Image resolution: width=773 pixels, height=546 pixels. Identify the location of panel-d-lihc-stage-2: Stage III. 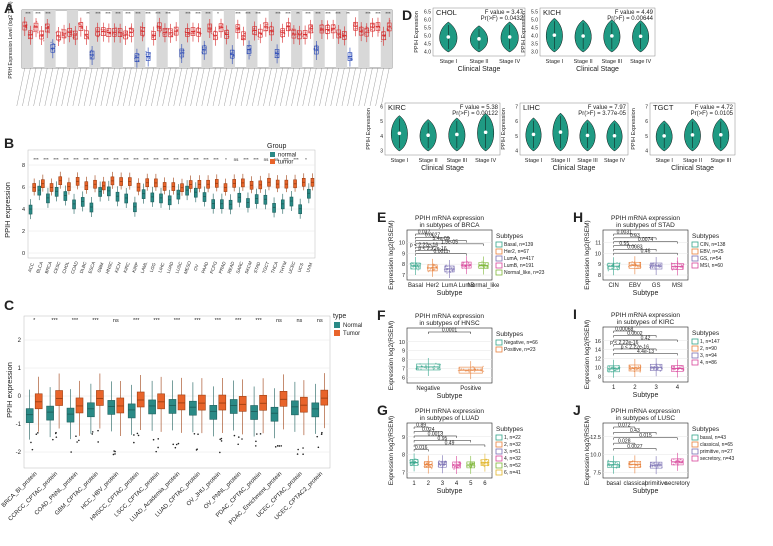
(587, 161).